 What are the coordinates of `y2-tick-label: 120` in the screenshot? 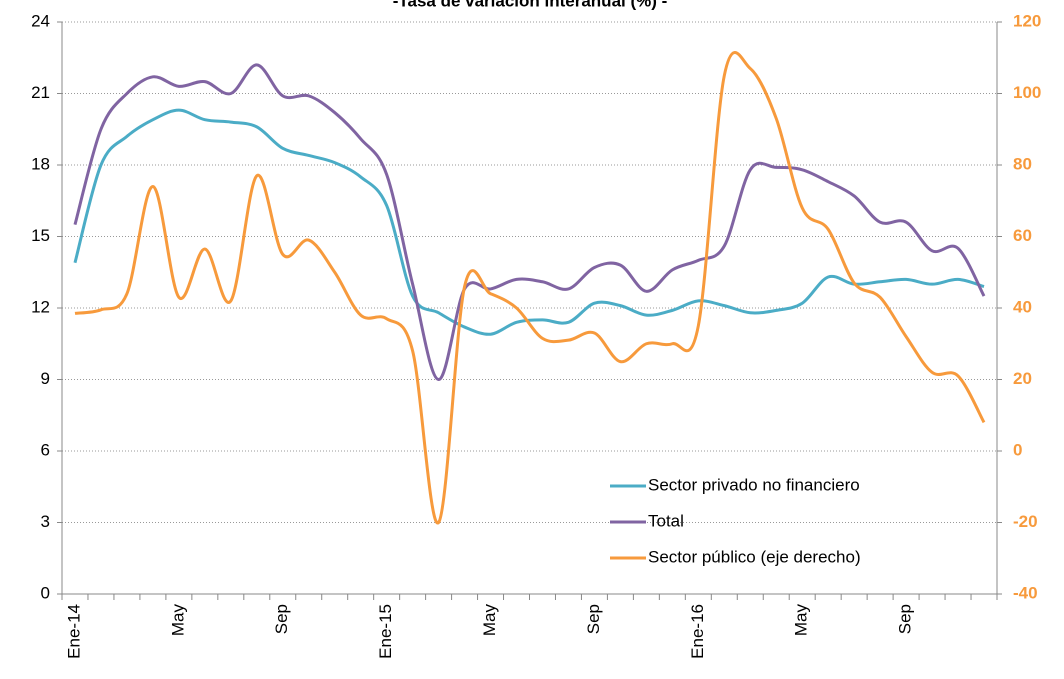 It's located at (1027, 20).